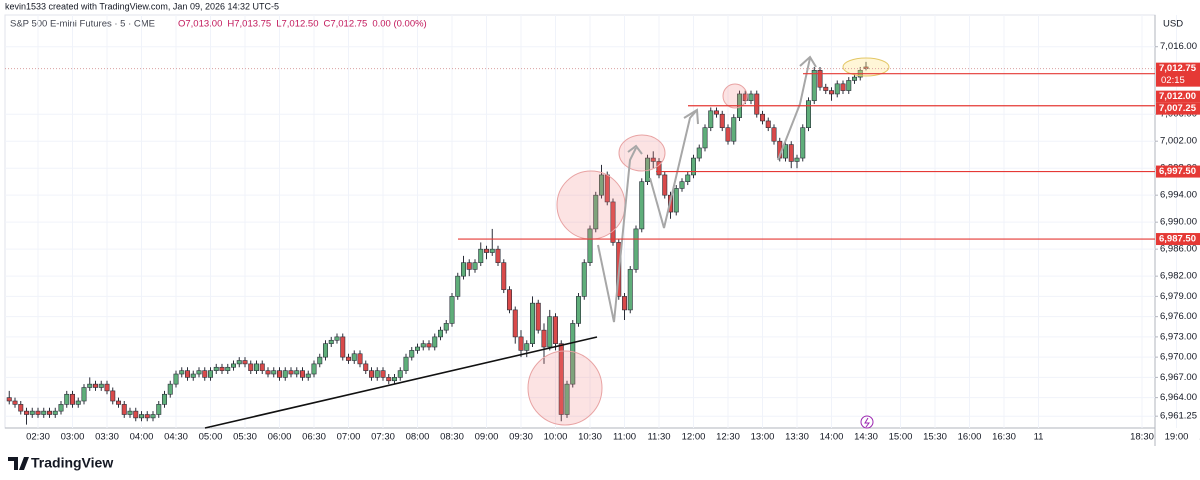  What do you see at coordinates (452, 437) in the screenshot?
I see `x-tick-label: 08:30` at bounding box center [452, 437].